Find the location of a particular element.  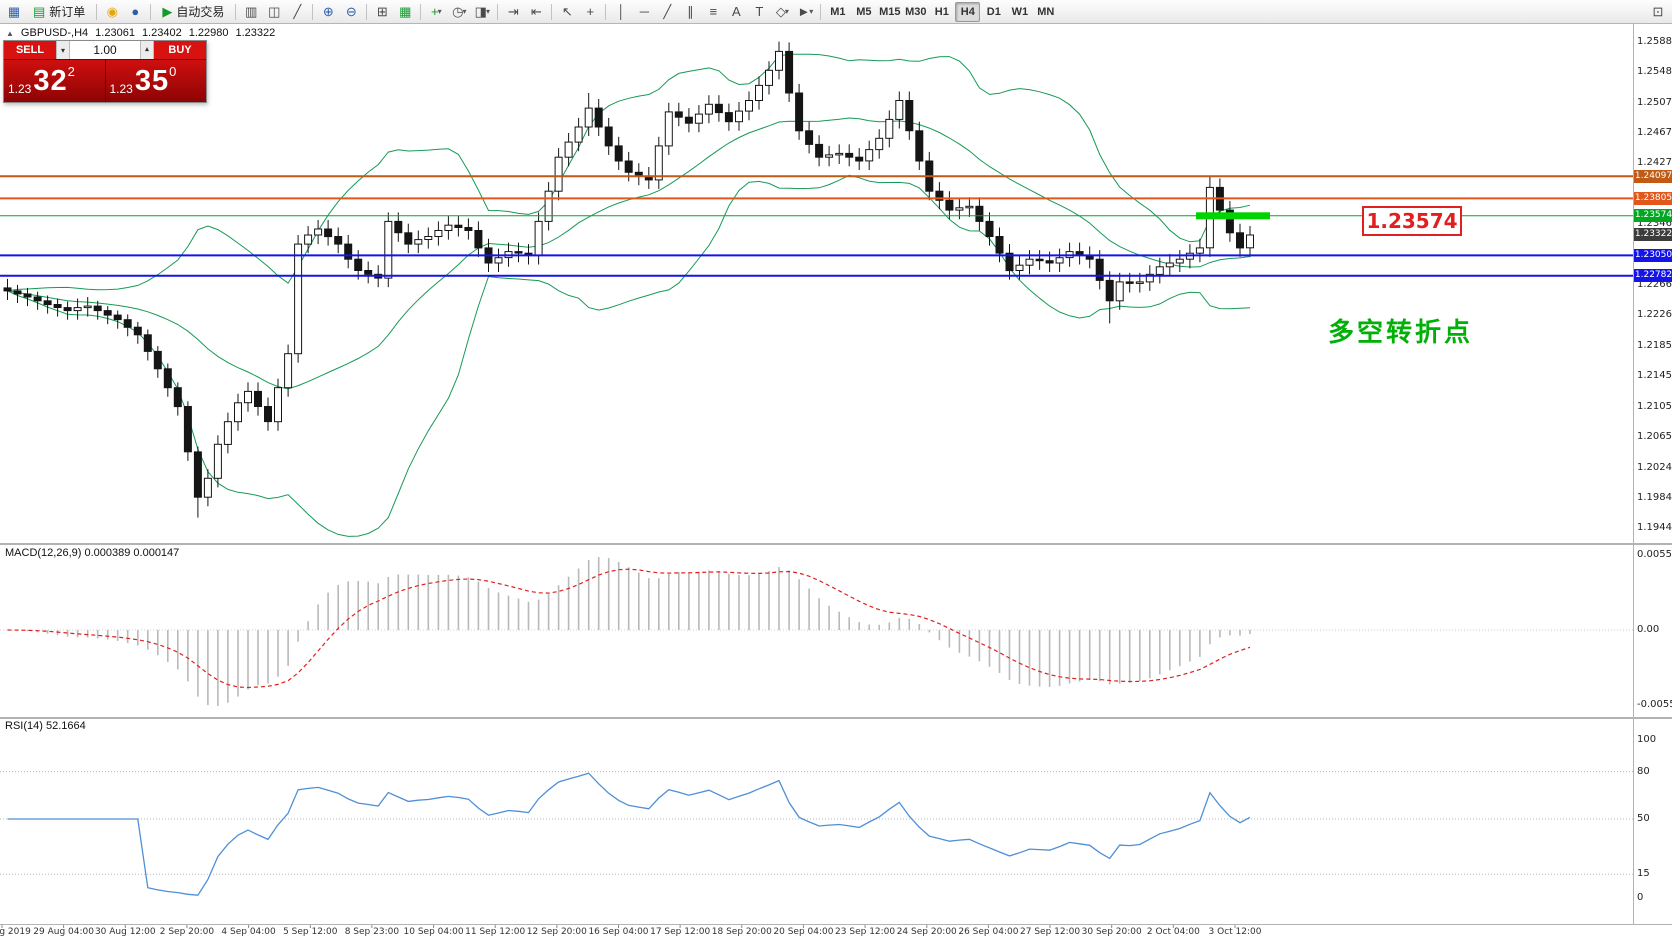

crosshair-button: + is located at coordinates (590, 12).